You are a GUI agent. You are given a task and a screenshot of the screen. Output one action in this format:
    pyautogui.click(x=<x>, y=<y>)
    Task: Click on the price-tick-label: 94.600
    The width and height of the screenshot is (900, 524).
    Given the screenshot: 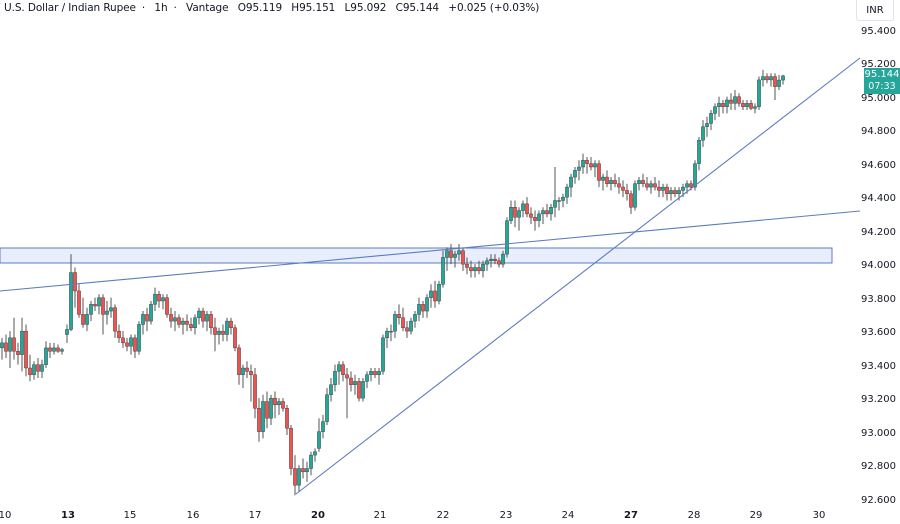 What is the action you would take?
    pyautogui.click(x=878, y=165)
    